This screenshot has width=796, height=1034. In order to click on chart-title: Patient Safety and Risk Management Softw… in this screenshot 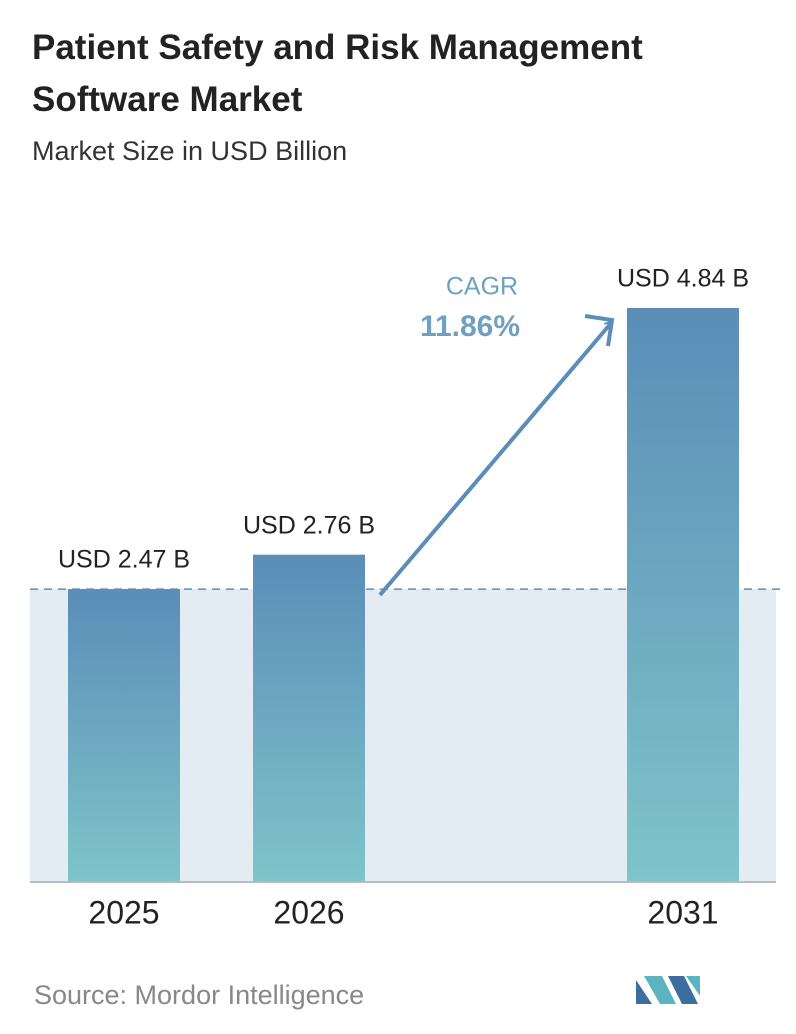, I will do `click(337, 73)`.